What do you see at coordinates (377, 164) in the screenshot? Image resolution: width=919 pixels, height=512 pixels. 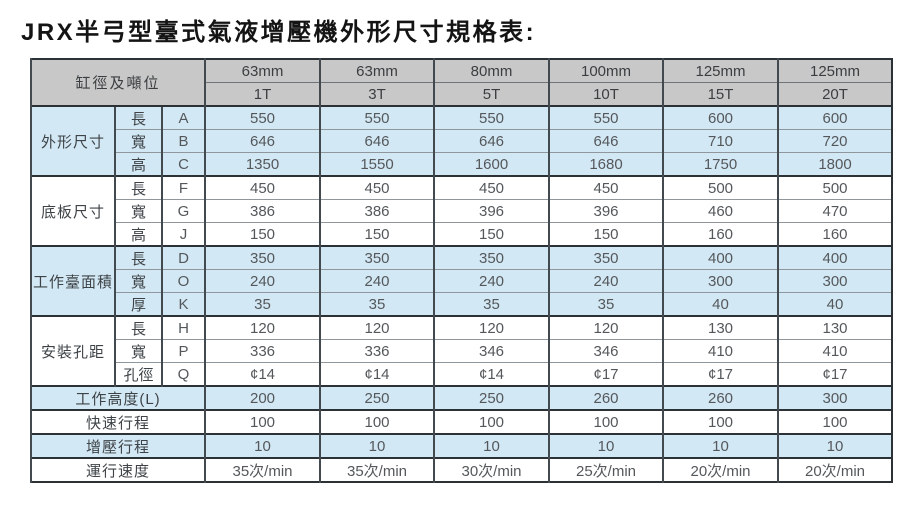 I see `value-cell: 1550` at bounding box center [377, 164].